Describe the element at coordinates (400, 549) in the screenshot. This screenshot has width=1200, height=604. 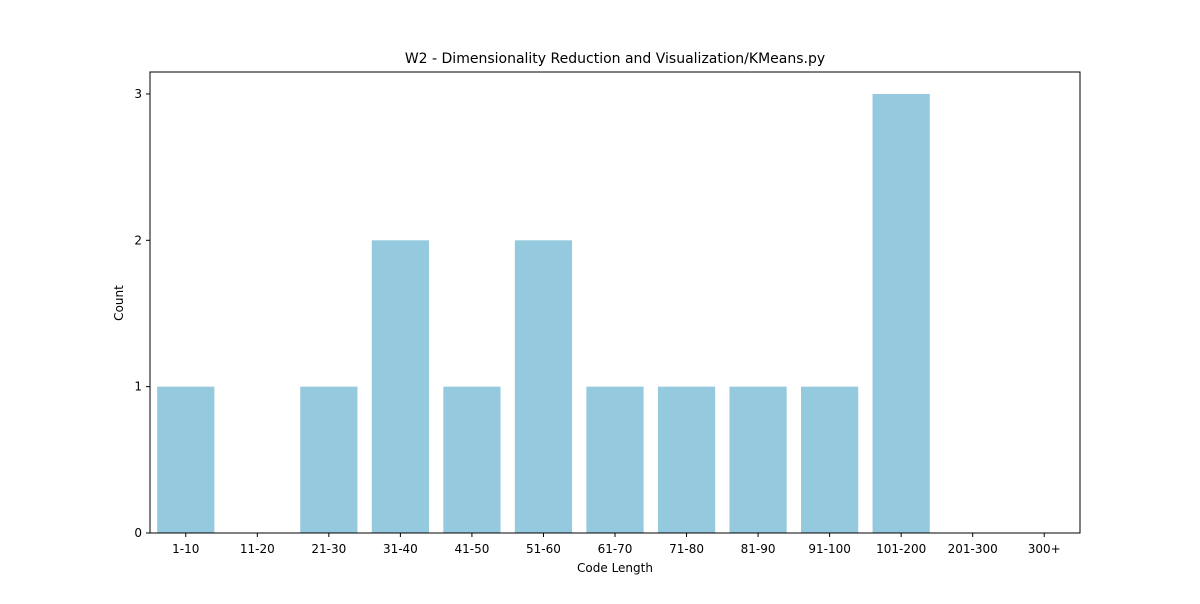
I see `x-tick-label: 31-40` at that location.